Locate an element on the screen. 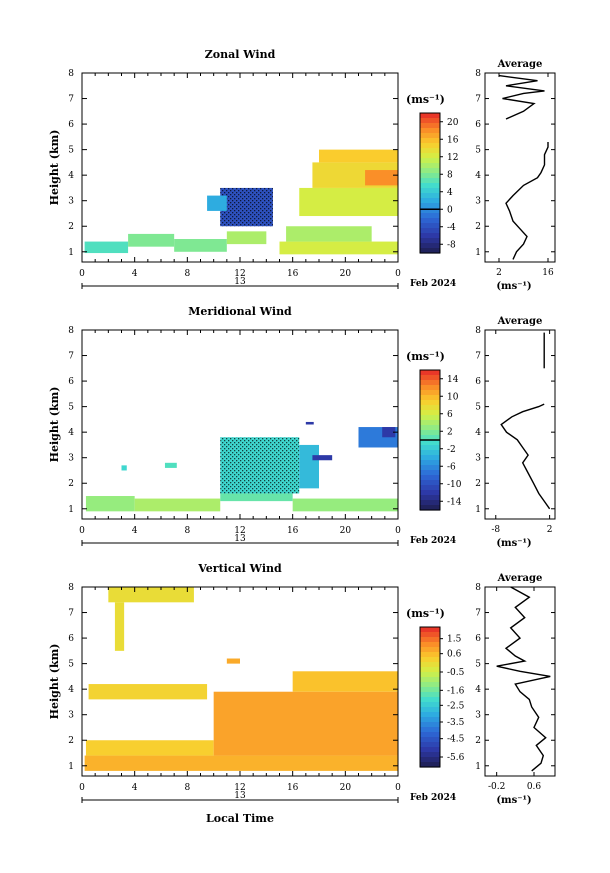 This screenshot has width=610, height=873. colorbar-tick-label: -2 is located at coordinates (451, 450).